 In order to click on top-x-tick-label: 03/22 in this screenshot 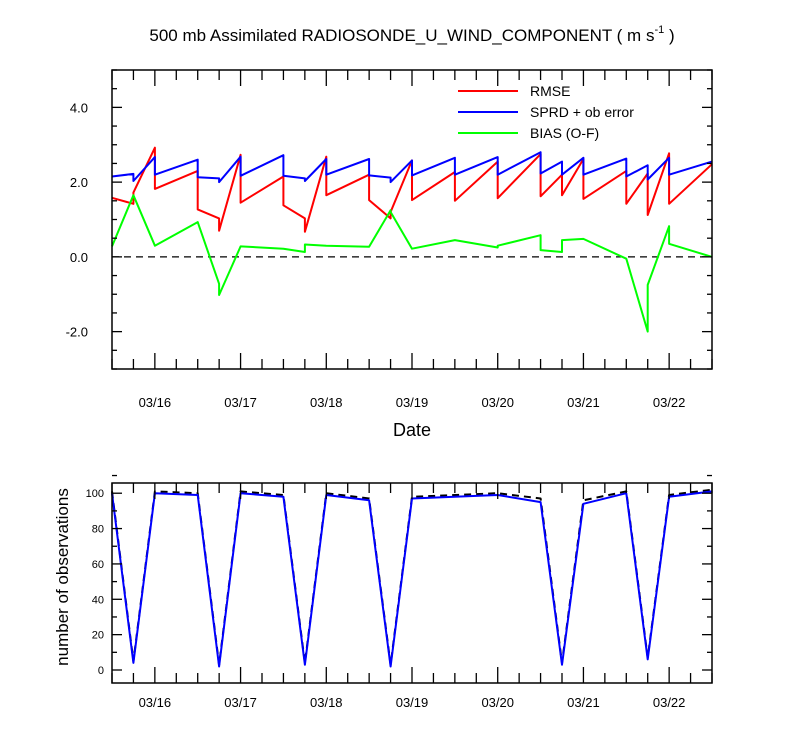, I will do `click(669, 402)`.